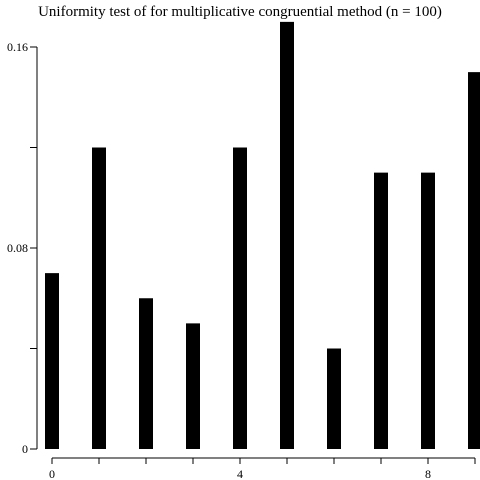  Describe the element at coordinates (240, 473) in the screenshot. I see `x-tick-label: 4` at that location.